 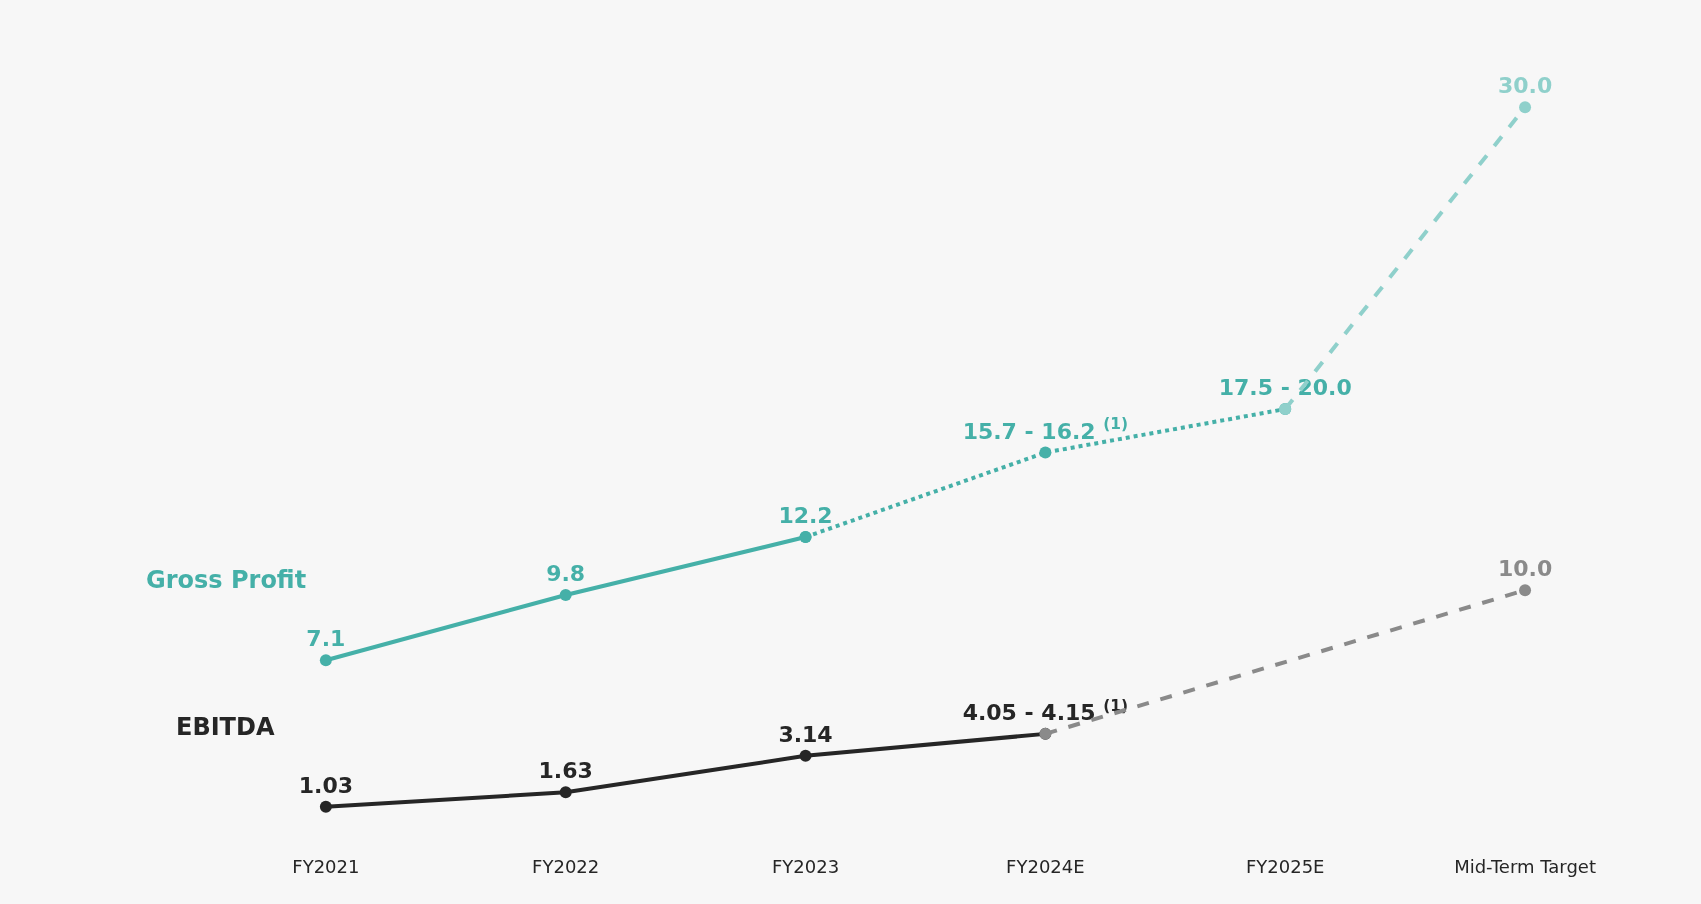 I want to click on data-label: 17.5 - 20.0, so click(x=1285, y=388).